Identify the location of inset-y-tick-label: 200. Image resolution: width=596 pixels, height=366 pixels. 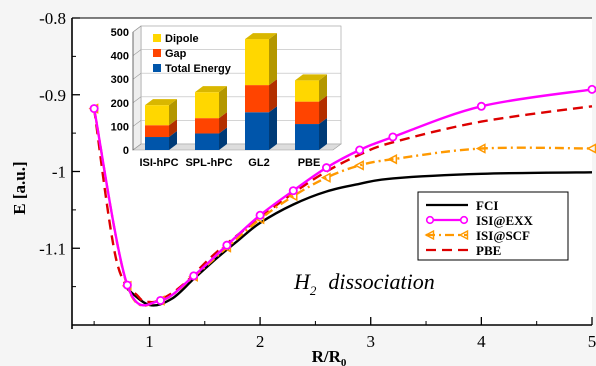
(120, 104).